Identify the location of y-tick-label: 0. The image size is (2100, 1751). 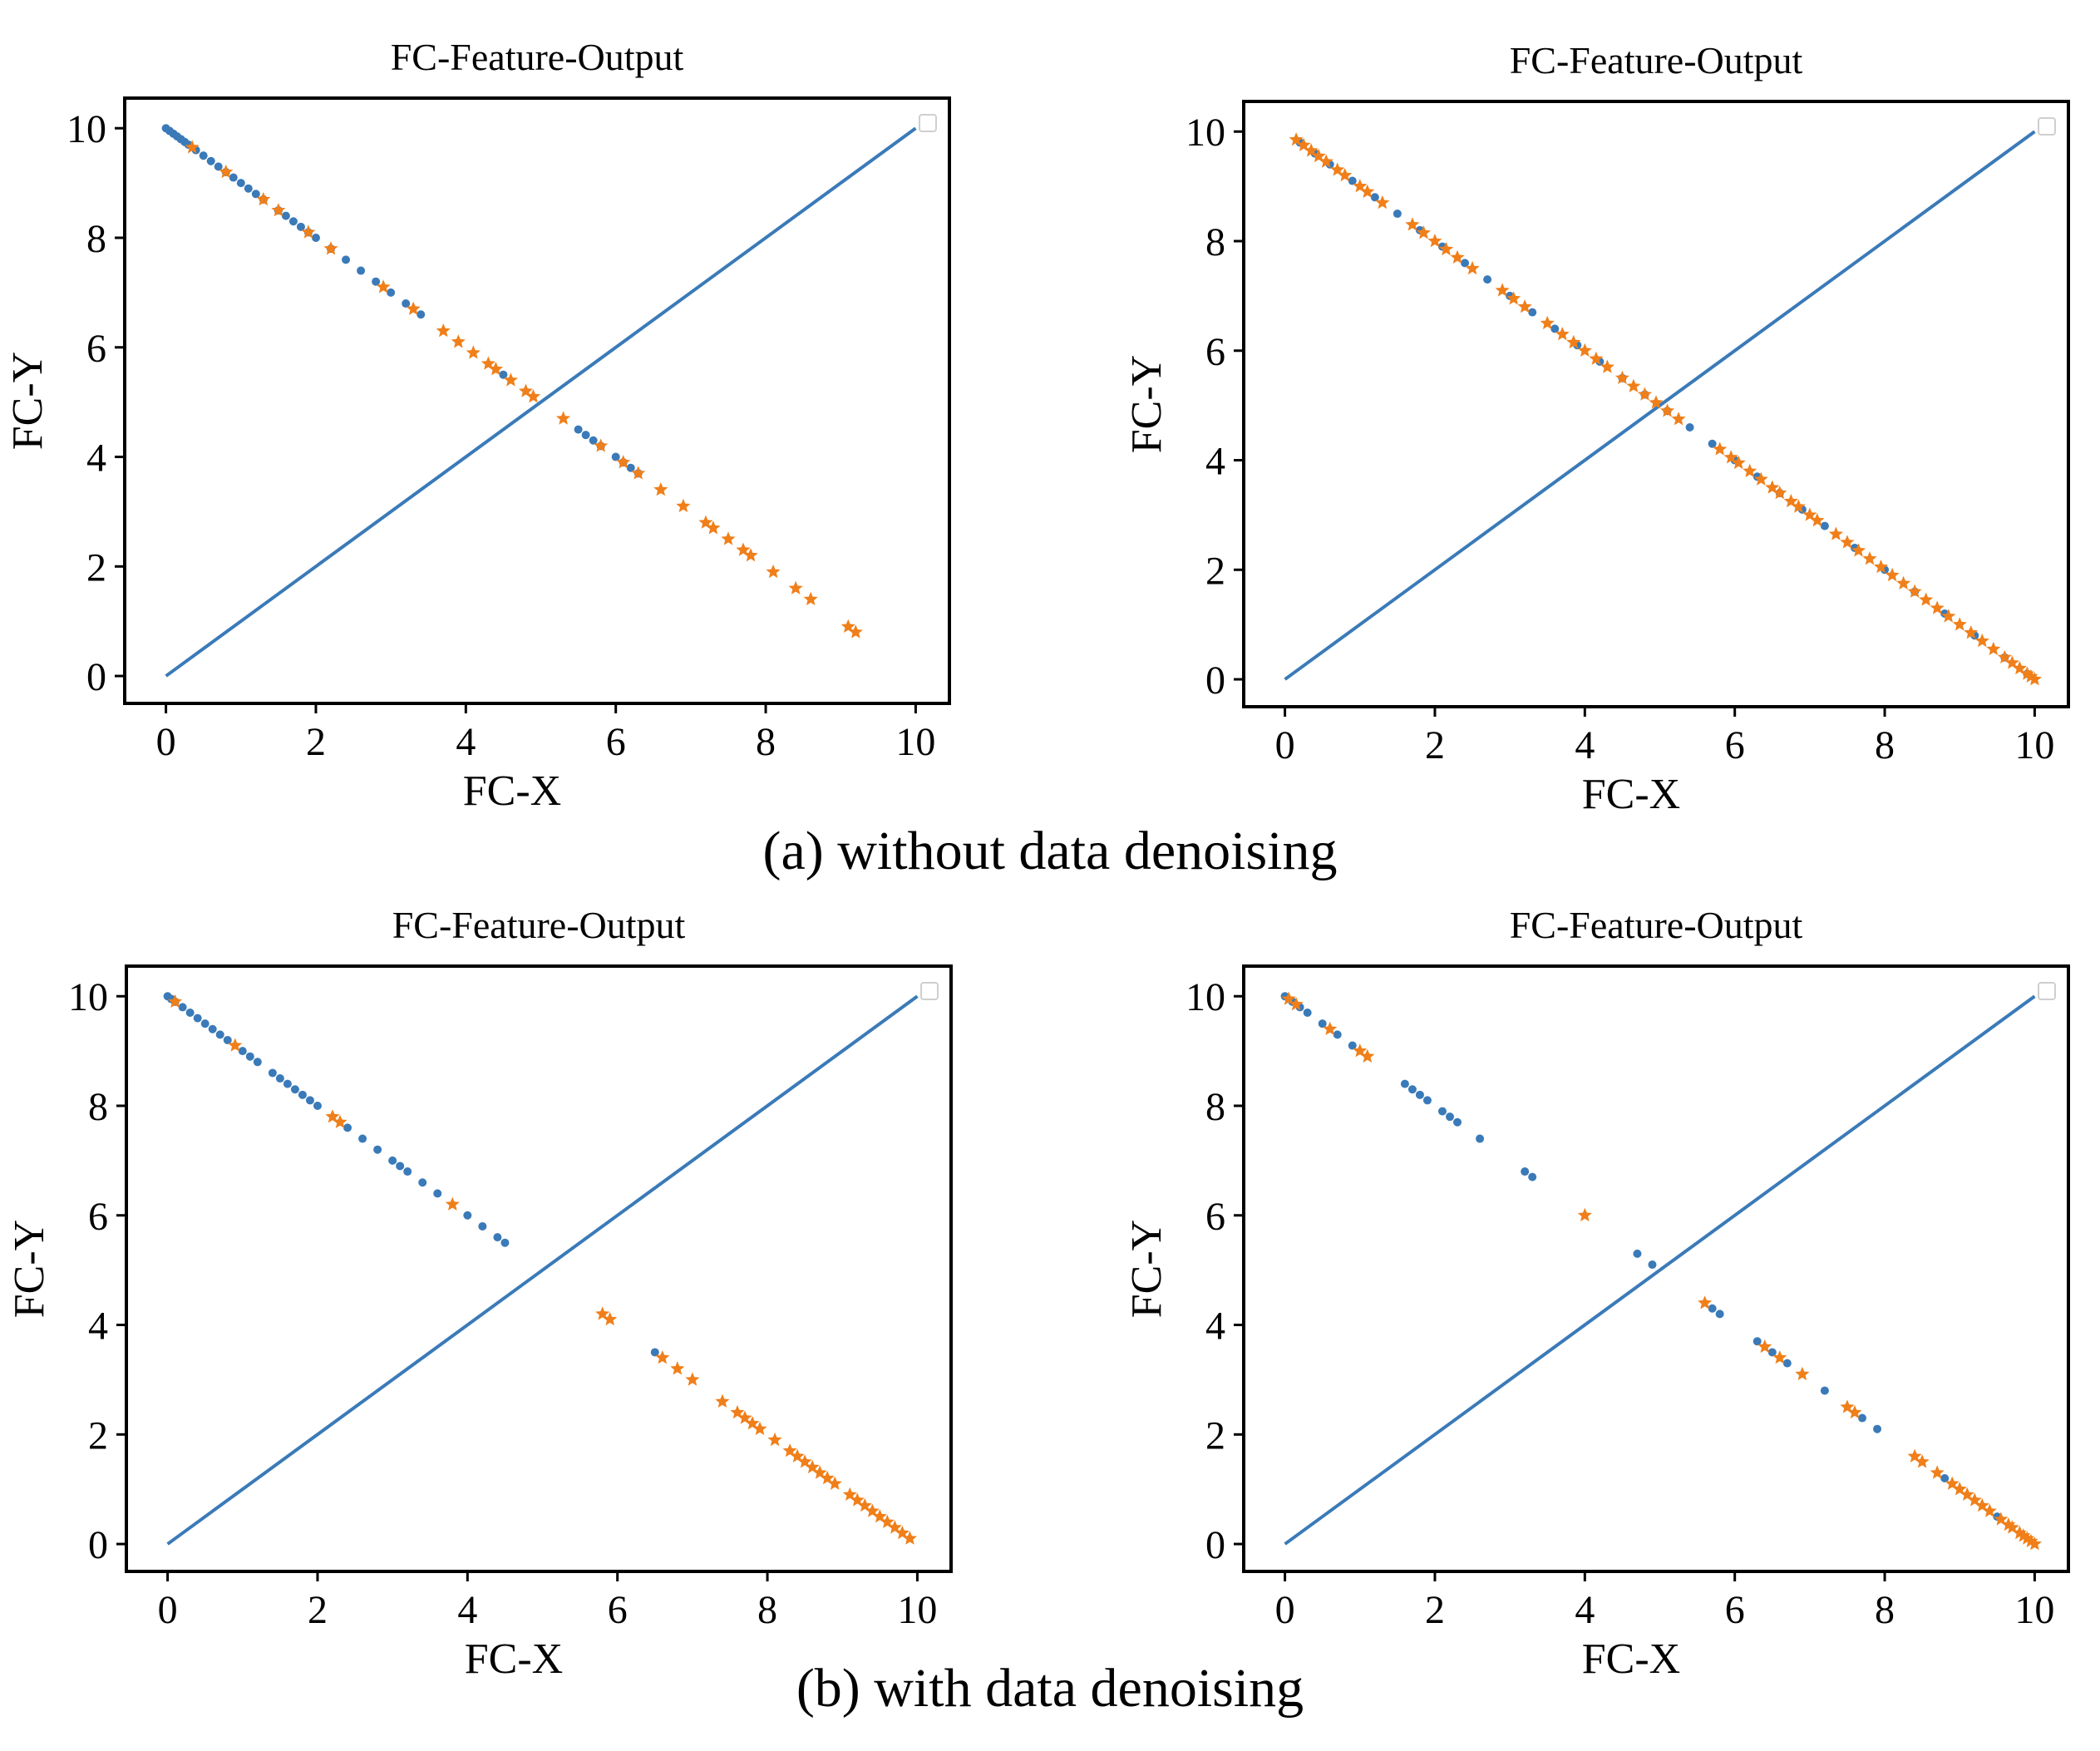
(1215, 681).